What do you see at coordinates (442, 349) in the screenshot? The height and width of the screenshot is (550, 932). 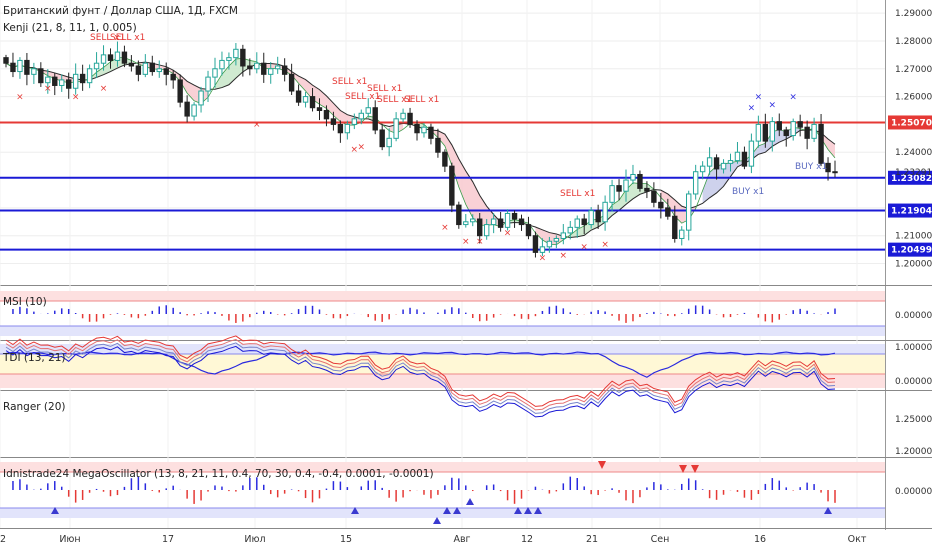 I see `tdi-upper-zone` at bounding box center [442, 349].